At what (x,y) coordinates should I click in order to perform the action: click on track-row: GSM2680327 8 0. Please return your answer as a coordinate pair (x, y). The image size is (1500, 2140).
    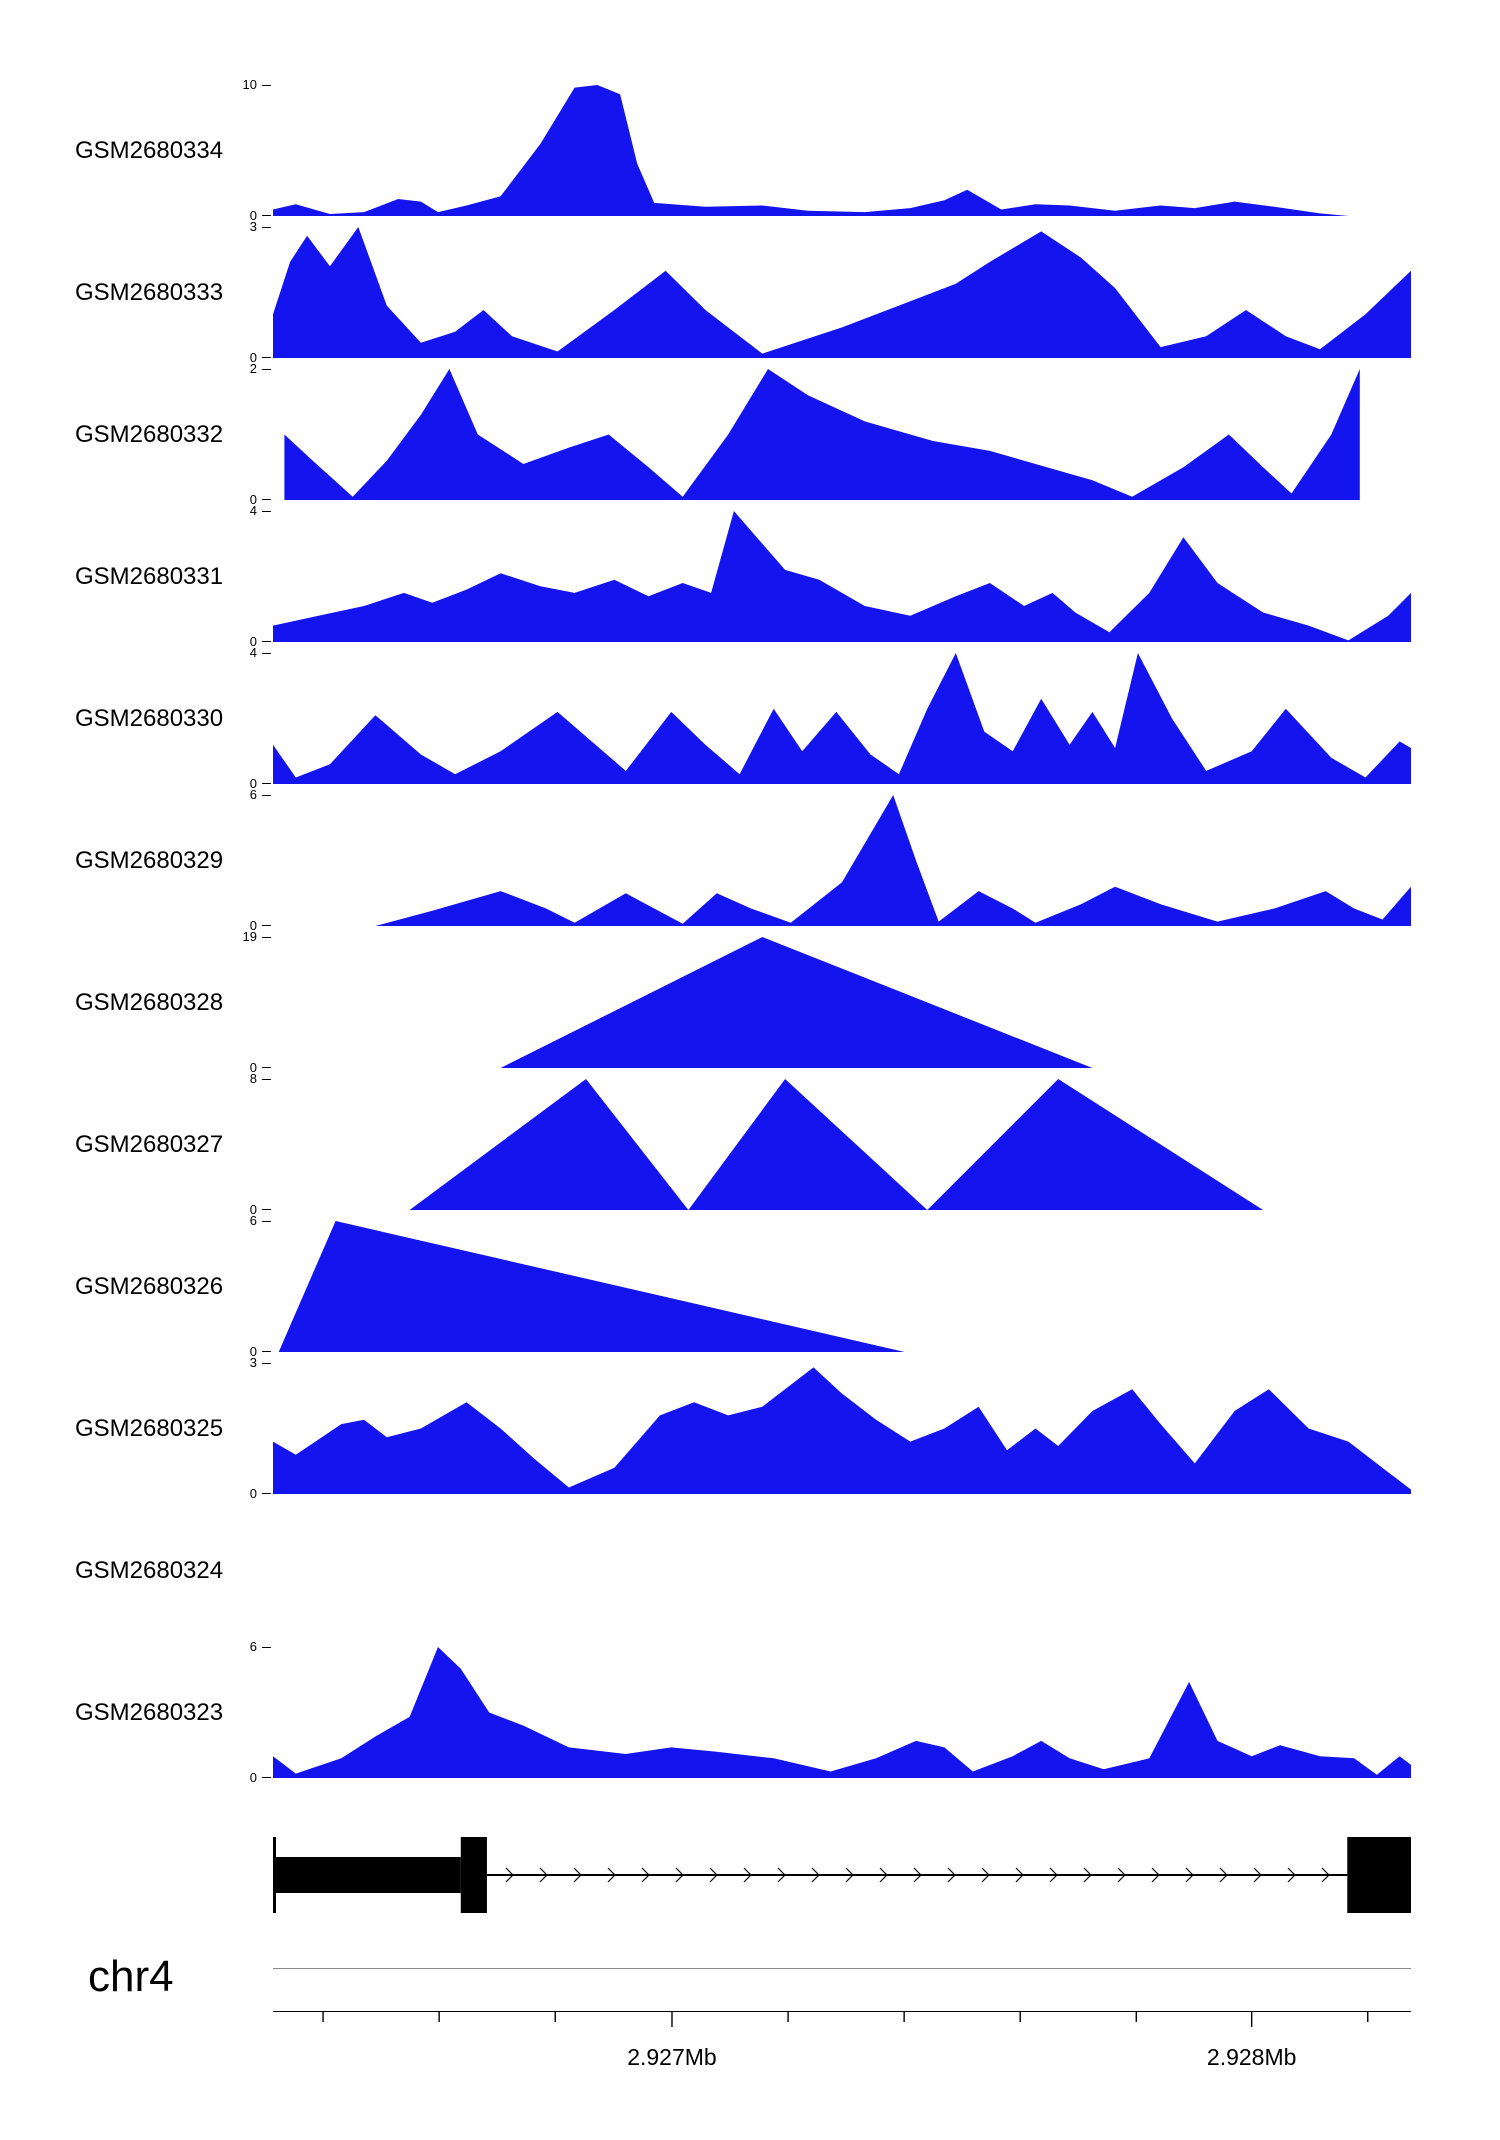
    Looking at the image, I should click on (750, 1144).